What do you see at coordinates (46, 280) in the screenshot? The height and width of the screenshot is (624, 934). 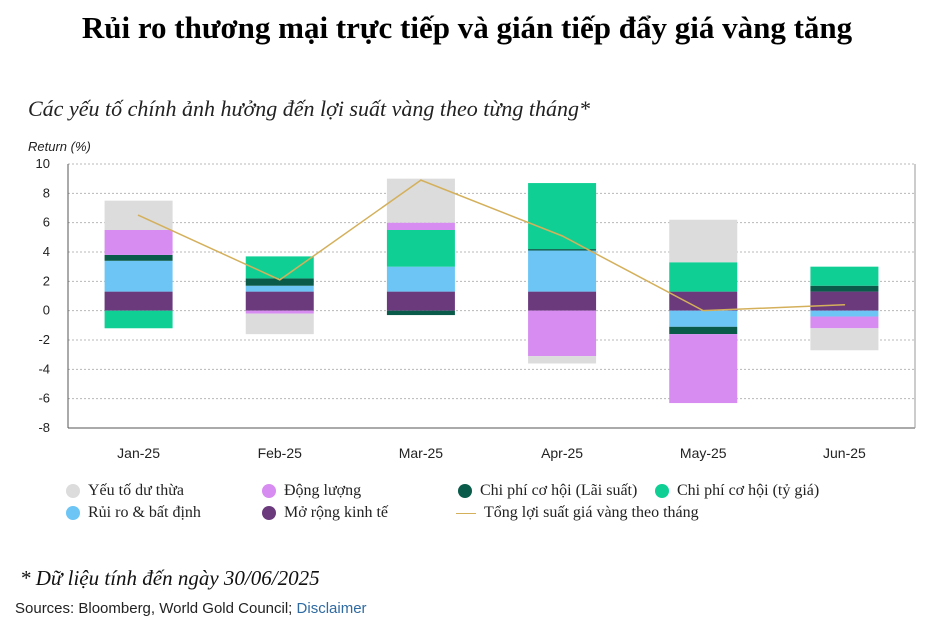 I see `y-tick-label: 2` at bounding box center [46, 280].